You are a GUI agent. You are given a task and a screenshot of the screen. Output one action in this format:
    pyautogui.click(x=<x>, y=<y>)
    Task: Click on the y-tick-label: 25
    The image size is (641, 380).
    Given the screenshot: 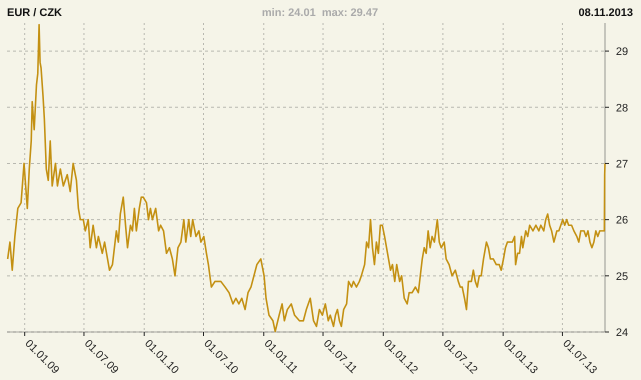 What is the action you would take?
    pyautogui.click(x=622, y=276)
    